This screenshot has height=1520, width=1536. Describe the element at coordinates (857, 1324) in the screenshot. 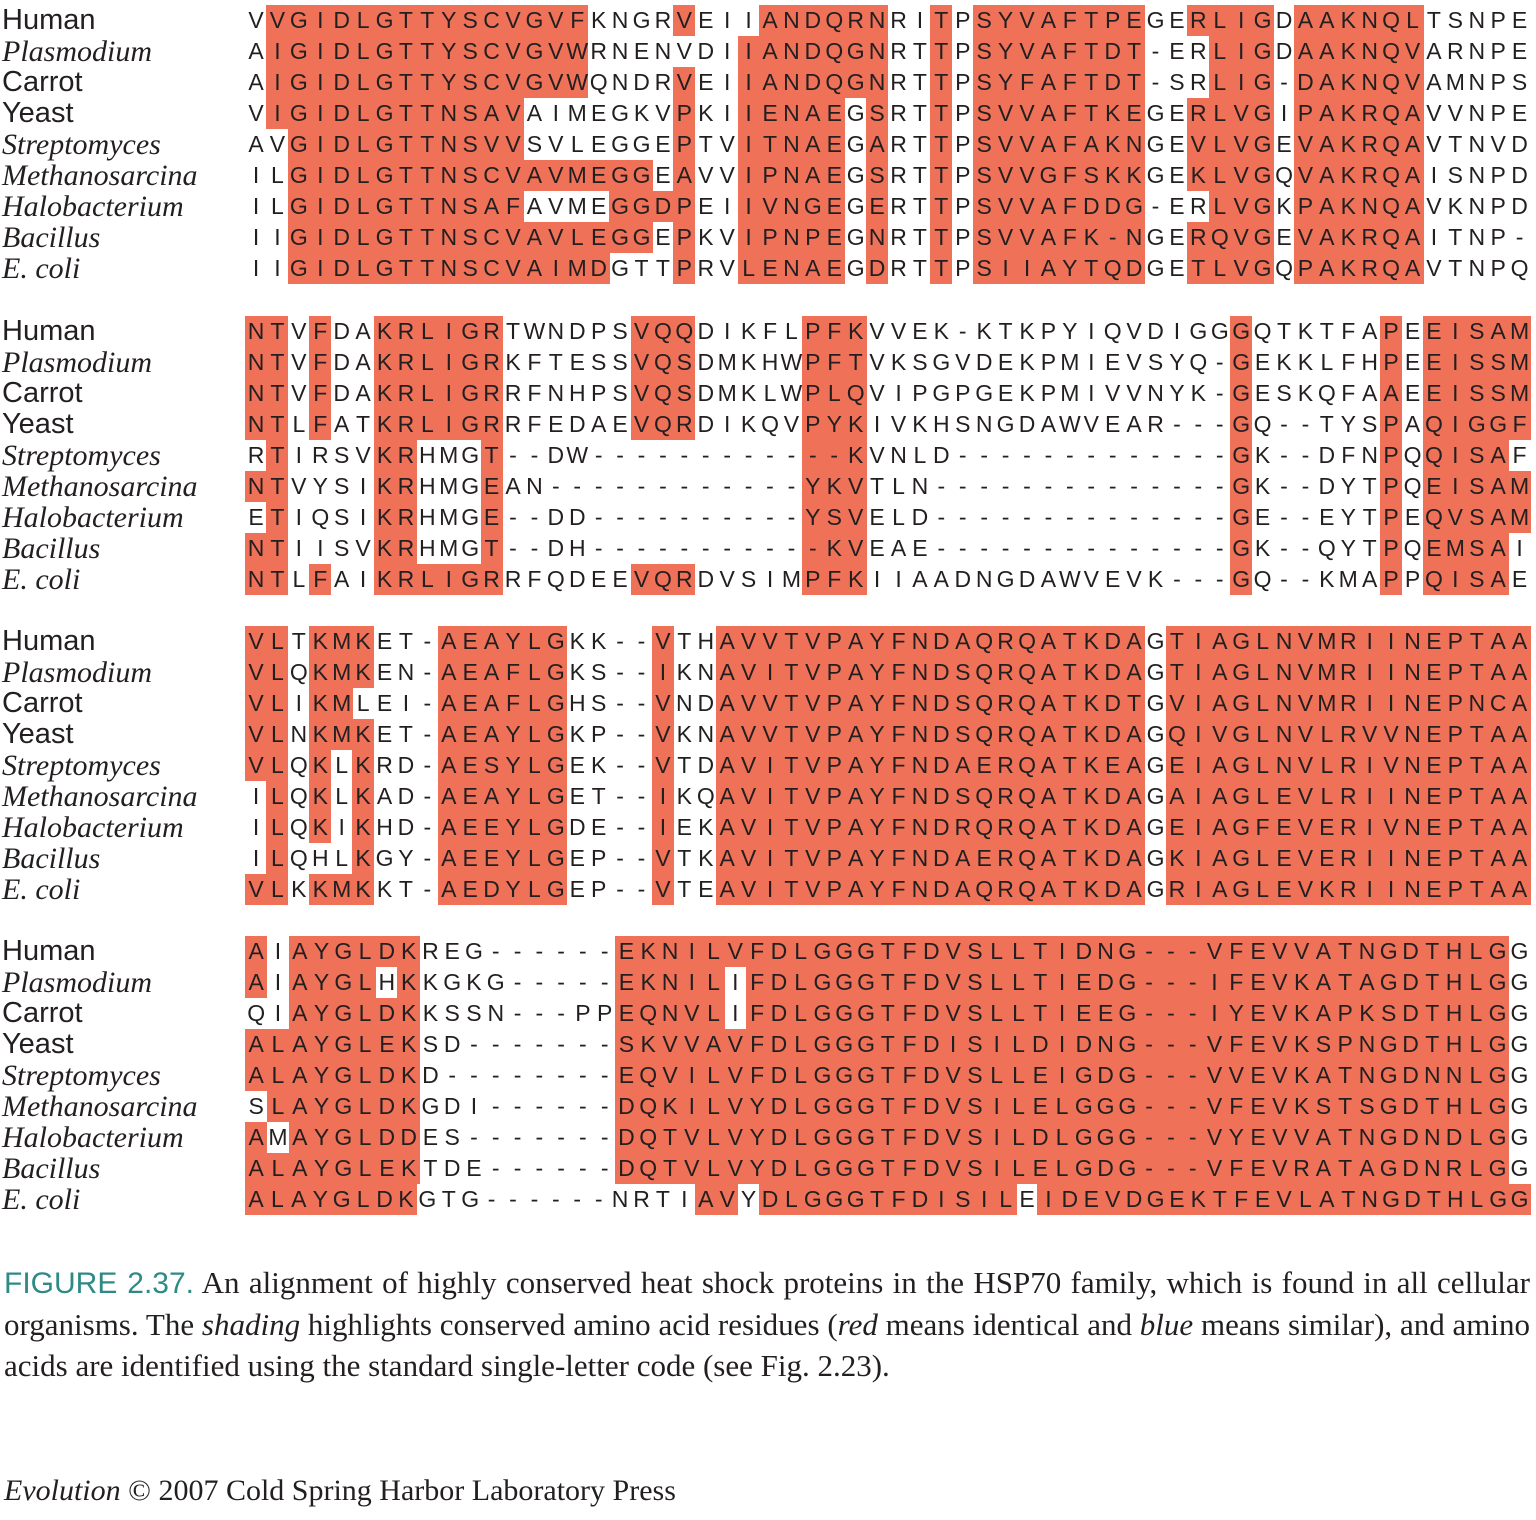

I see `caption-emphasis: red` at that location.